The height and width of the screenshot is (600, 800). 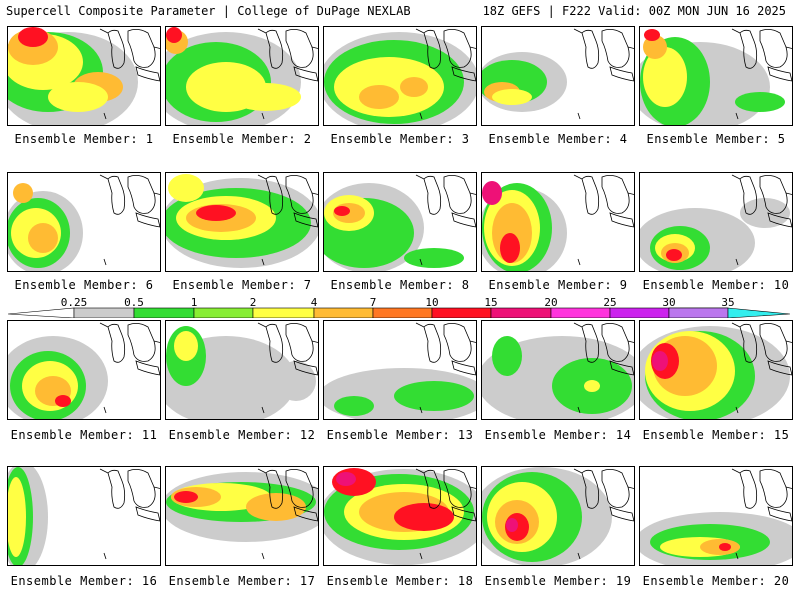 I want to click on member-caption-11: Ensemble Member: 11, so click(x=84, y=435).